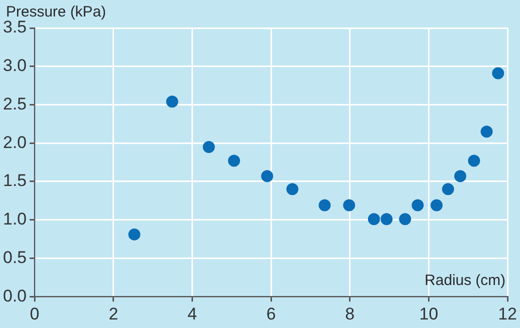  What do you see at coordinates (14, 219) in the screenshot?
I see `y-tick-label: 1.0` at bounding box center [14, 219].